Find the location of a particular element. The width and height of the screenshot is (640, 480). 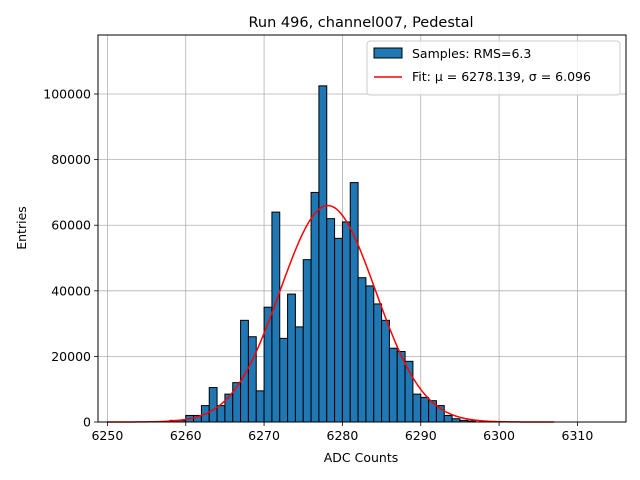

x-tick-label: 6260 is located at coordinates (186, 435).